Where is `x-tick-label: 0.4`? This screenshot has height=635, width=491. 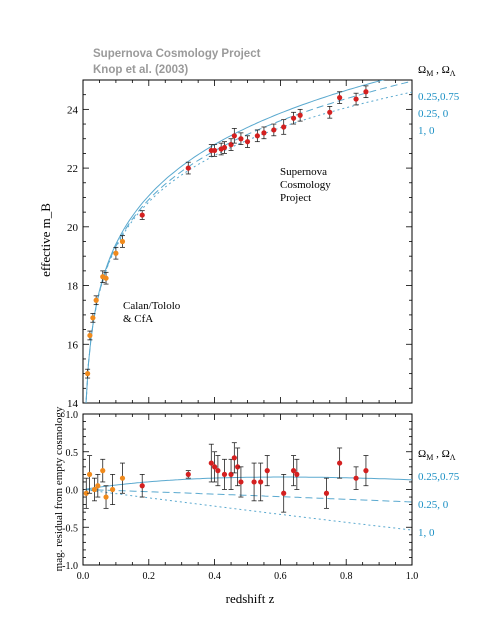 x-tick-label: 0.4 is located at coordinates (214, 576).